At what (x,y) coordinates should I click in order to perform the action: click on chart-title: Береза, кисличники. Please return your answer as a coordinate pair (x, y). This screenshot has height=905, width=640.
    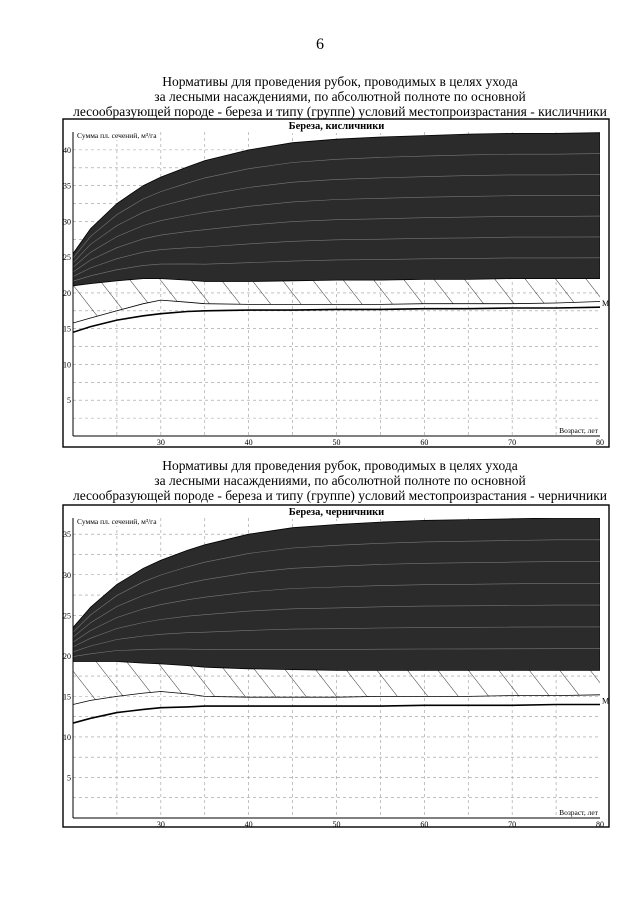
    Looking at the image, I should click on (337, 126).